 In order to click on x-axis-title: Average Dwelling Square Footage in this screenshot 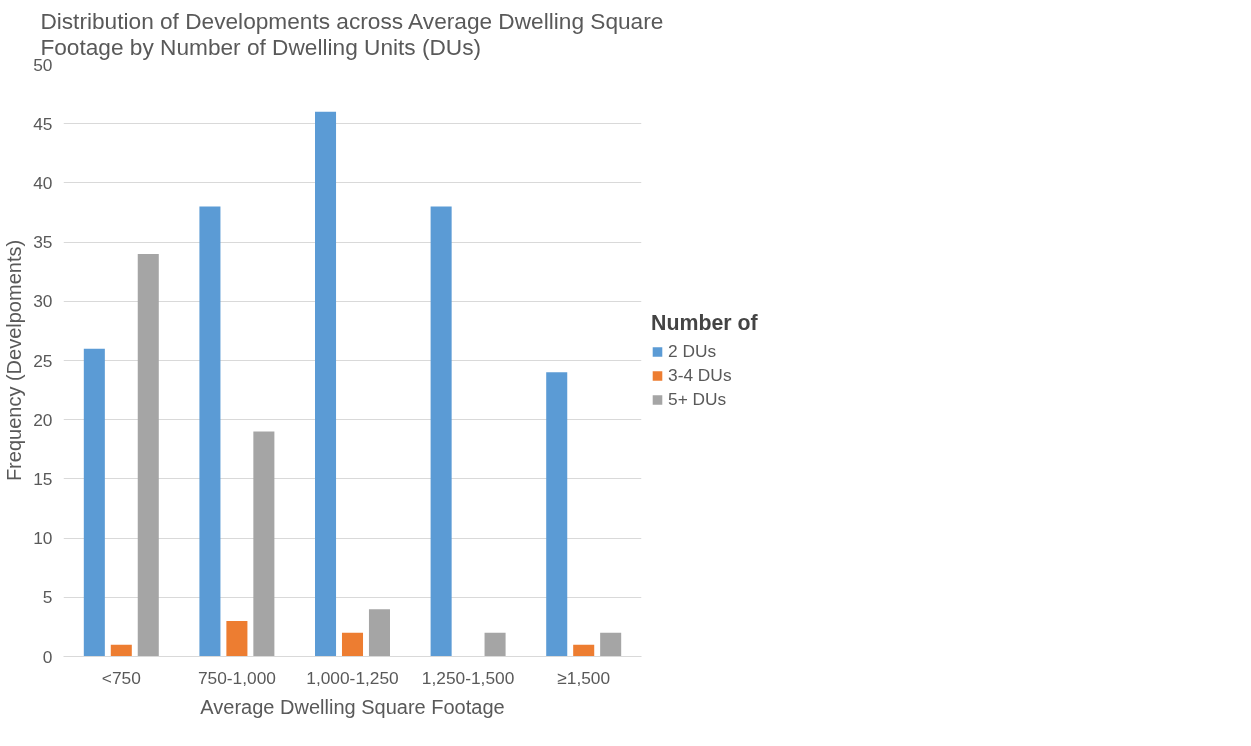, I will do `click(352, 706)`.